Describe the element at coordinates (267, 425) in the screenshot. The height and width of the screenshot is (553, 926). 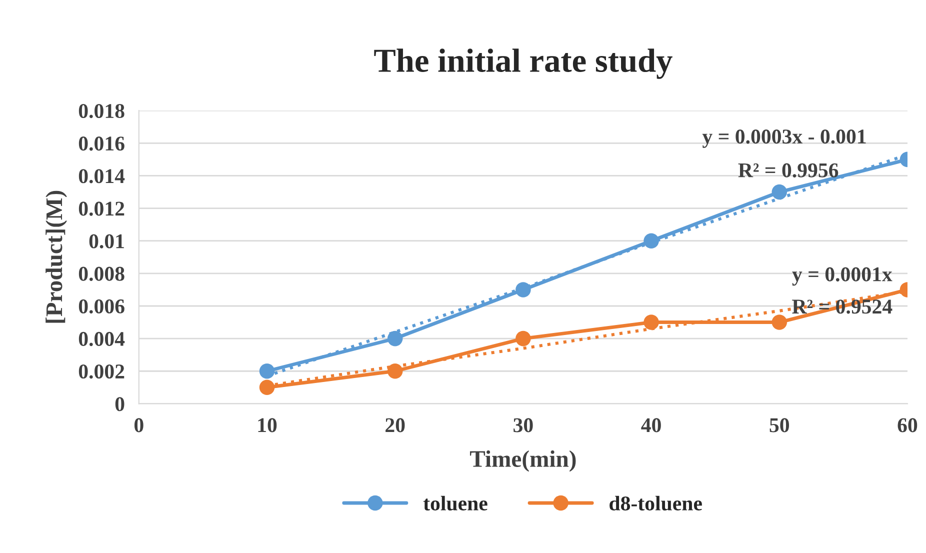
I see `x-tick-label: 10` at that location.